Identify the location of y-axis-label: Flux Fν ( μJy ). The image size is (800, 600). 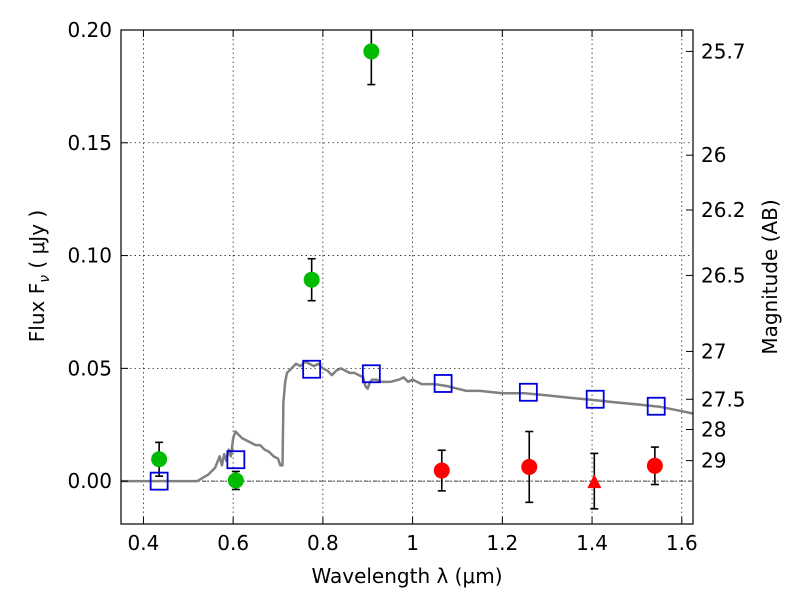
(39, 276).